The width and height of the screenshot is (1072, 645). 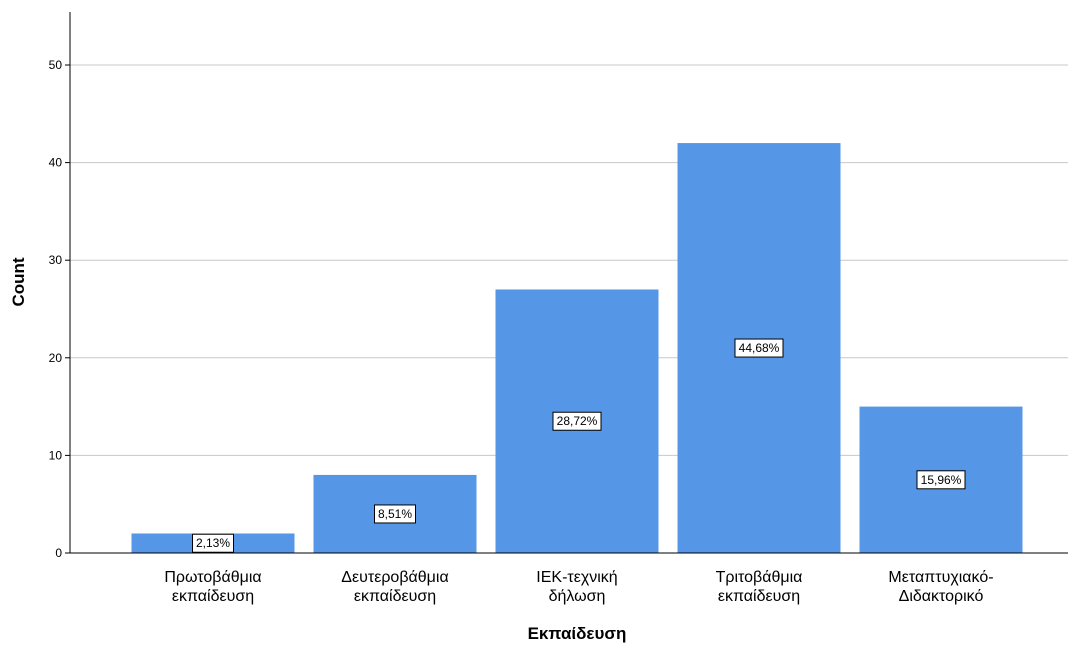 I want to click on y-tick-label: 30, so click(x=56, y=260).